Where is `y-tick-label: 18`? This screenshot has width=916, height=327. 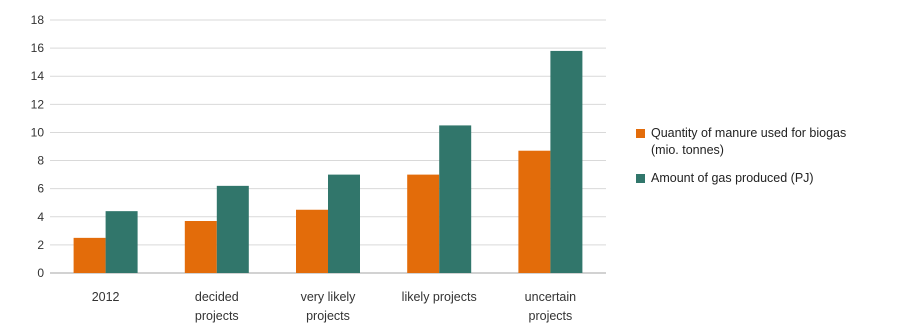
y-tick-label: 18 is located at coordinates (38, 20).